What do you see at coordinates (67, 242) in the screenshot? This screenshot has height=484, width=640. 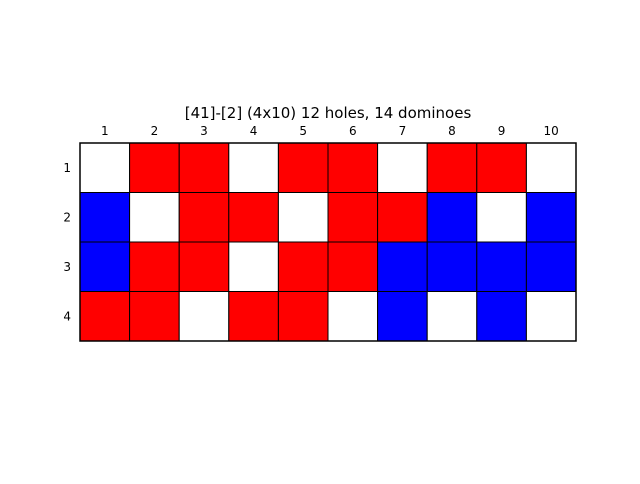 I see `row-labels: 1 2 3 4` at bounding box center [67, 242].